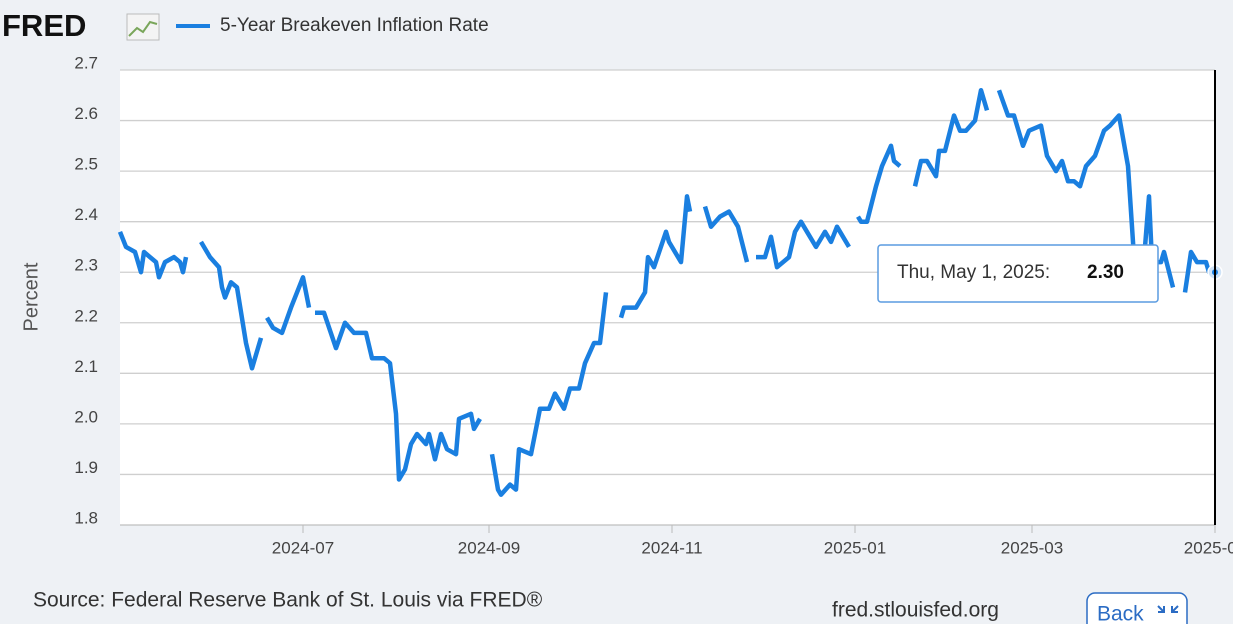 The height and width of the screenshot is (624, 1233). What do you see at coordinates (855, 547) in the screenshot?
I see `x-tick-label: 2025-01` at bounding box center [855, 547].